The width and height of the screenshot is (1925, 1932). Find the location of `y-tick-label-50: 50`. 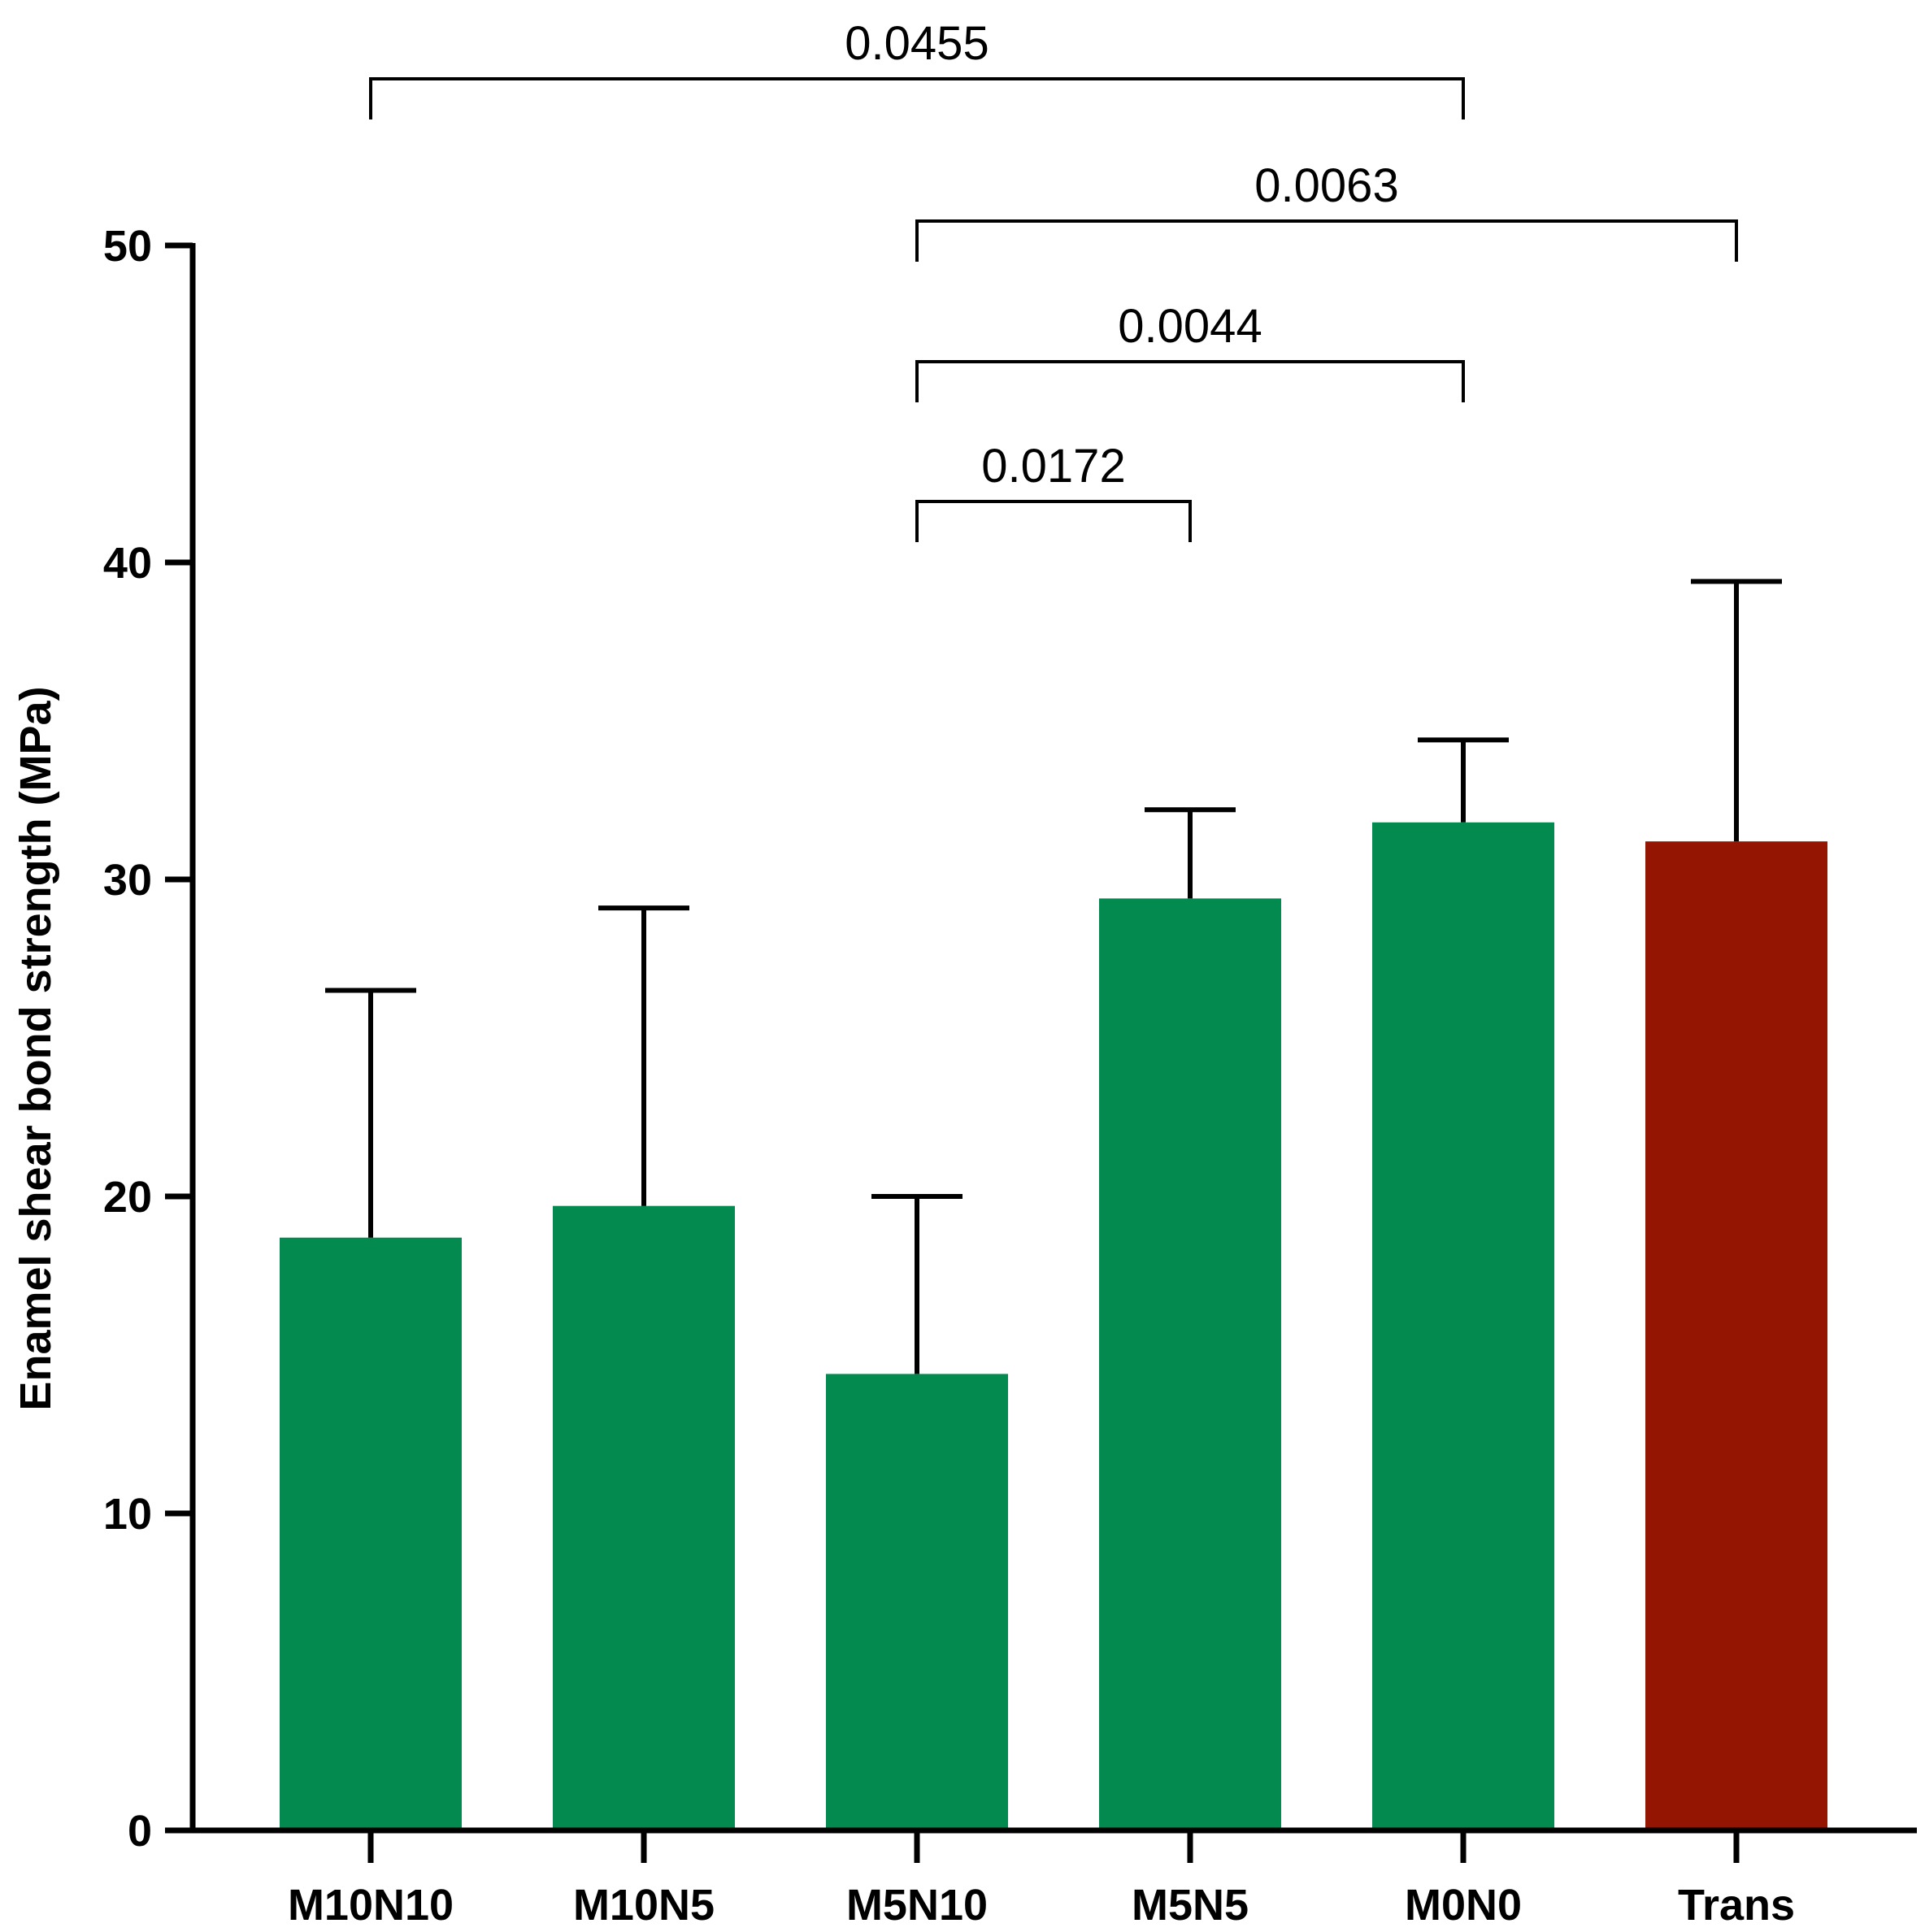

y-tick-label-50: 50 is located at coordinates (127, 246).